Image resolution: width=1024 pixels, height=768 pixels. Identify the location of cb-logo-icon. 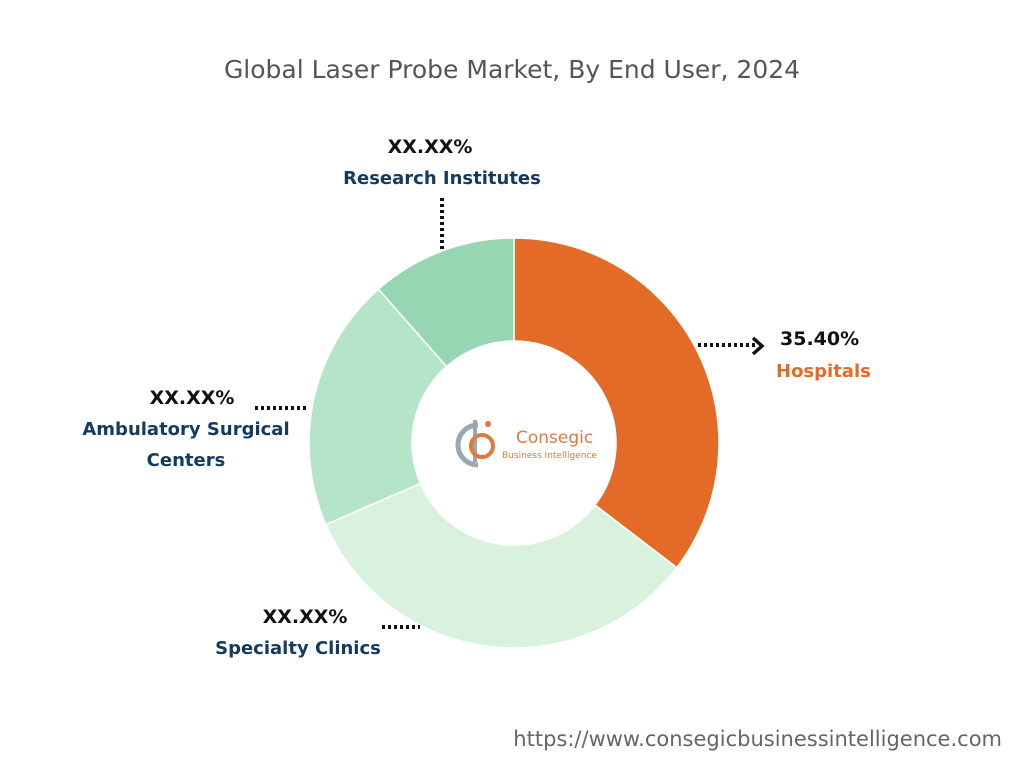
(475, 444).